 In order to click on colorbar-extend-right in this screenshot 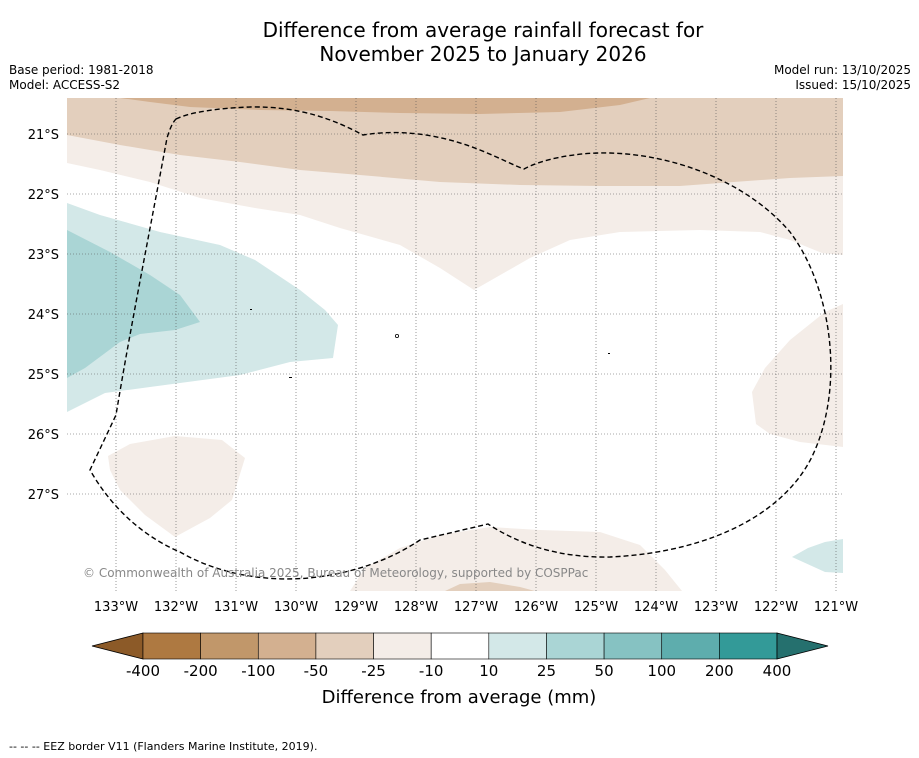, I will do `click(802, 646)`.